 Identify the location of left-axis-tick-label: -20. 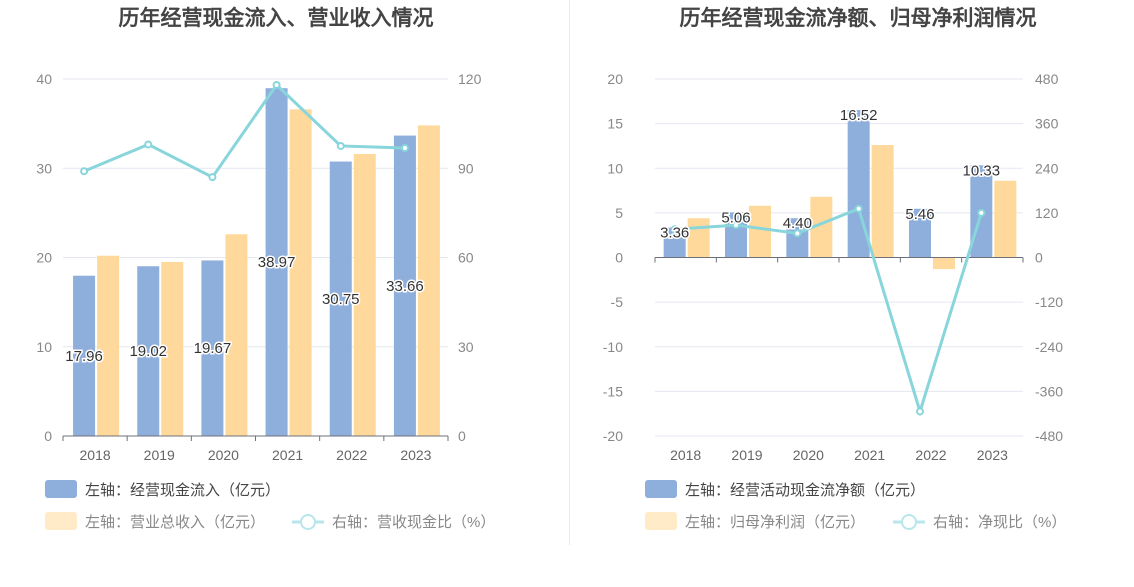
(613, 436).